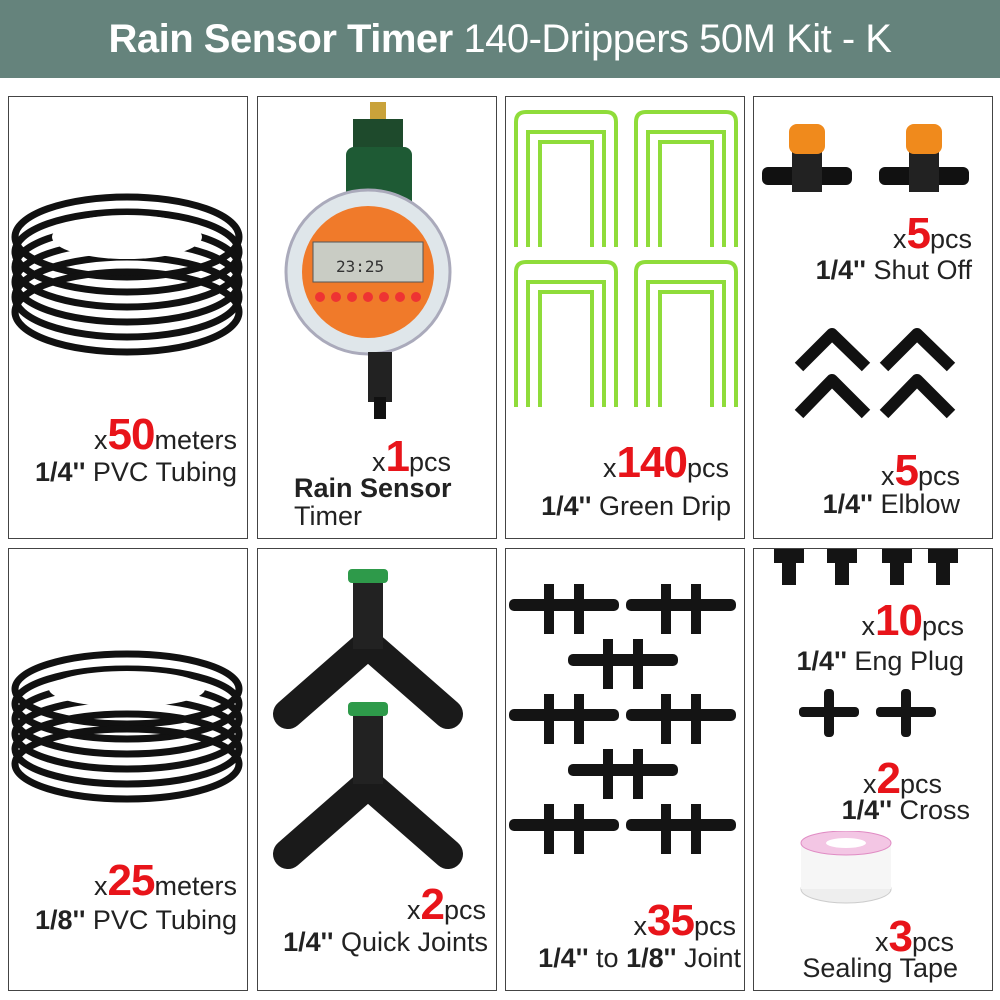  I want to click on elbow-fitting-image, so click(875, 373).